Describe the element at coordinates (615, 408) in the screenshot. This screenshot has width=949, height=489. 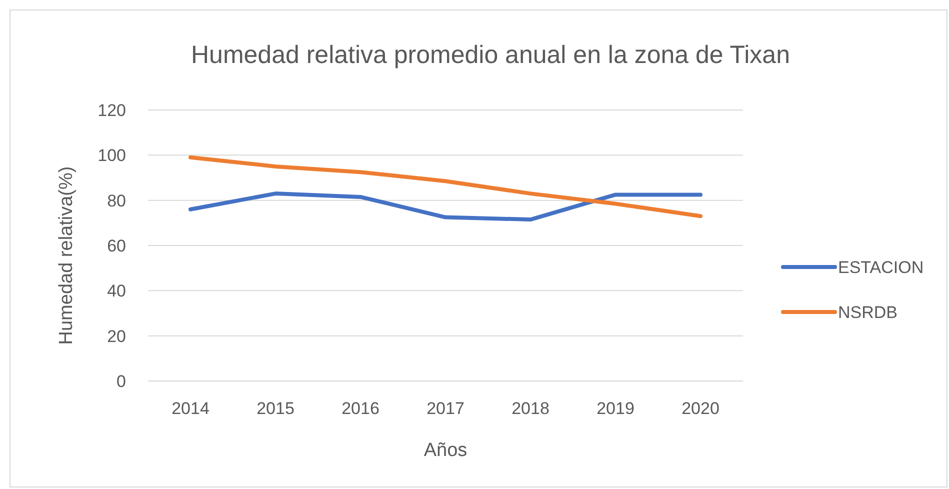
I see `x-tick-label: 2019` at that location.